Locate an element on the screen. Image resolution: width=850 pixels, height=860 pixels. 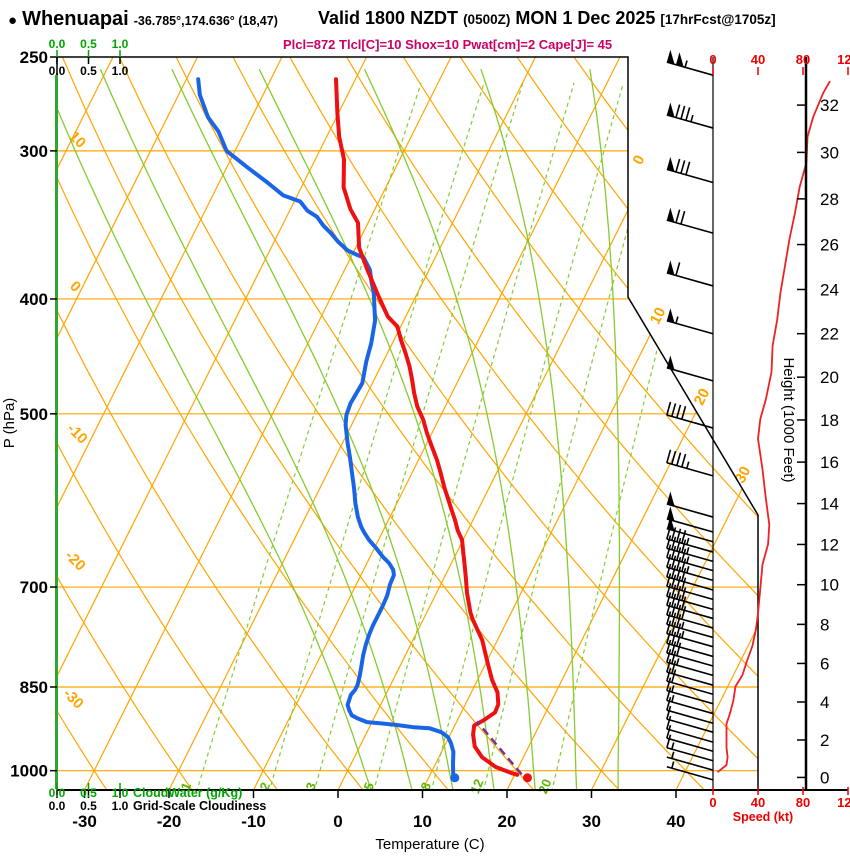
svg-text: 4 is located at coordinates (824, 702).